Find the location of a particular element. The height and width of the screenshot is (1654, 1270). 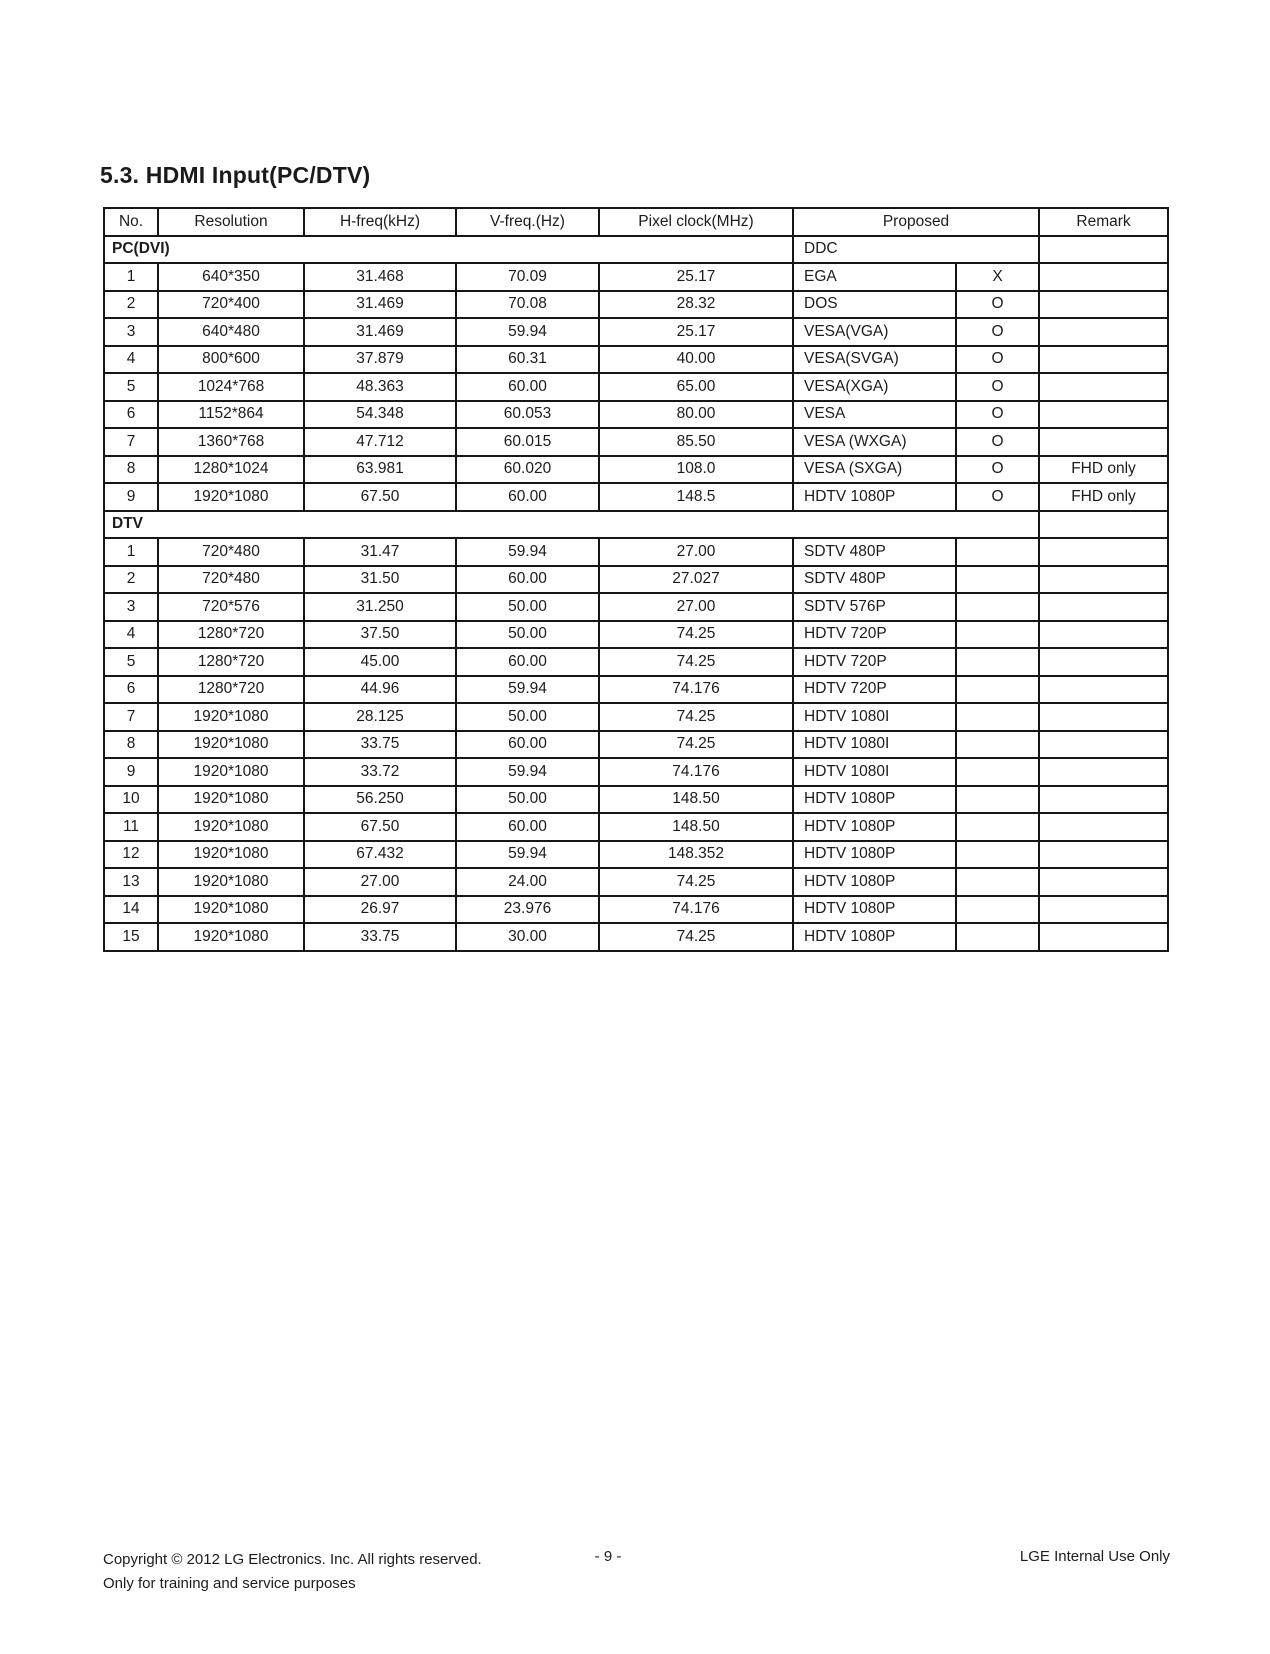

cell-pixel-clock: 108.0 is located at coordinates (696, 469).